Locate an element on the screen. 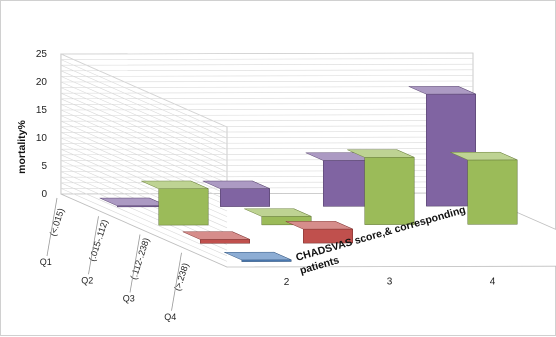  row-label: (>.238) is located at coordinates (181, 277).